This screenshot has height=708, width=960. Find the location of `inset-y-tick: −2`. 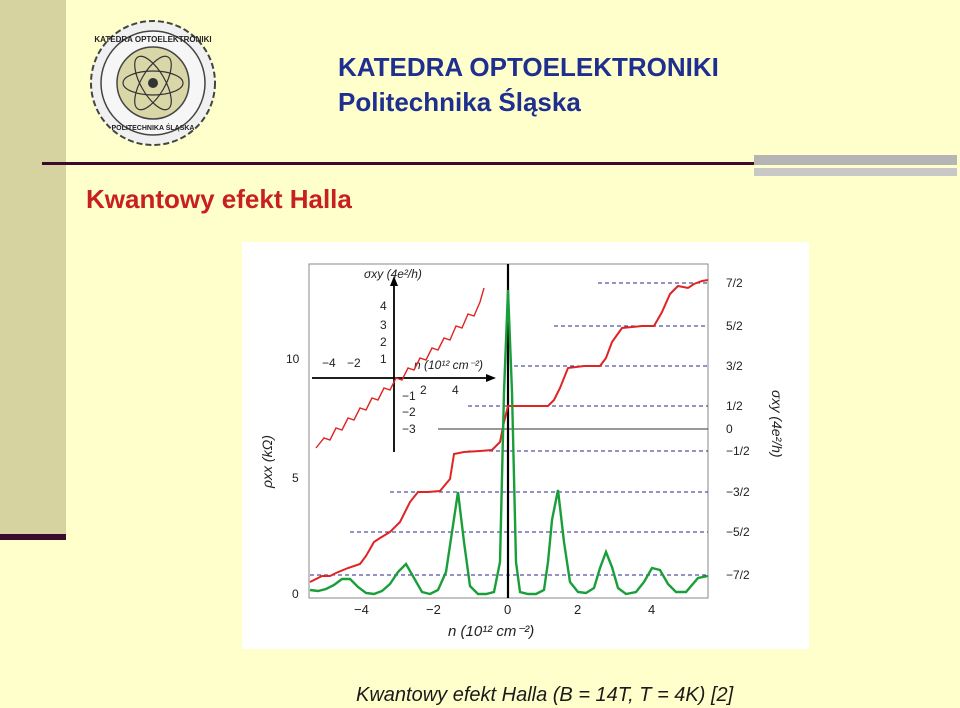

inset-y-tick: −2 is located at coordinates (409, 412).